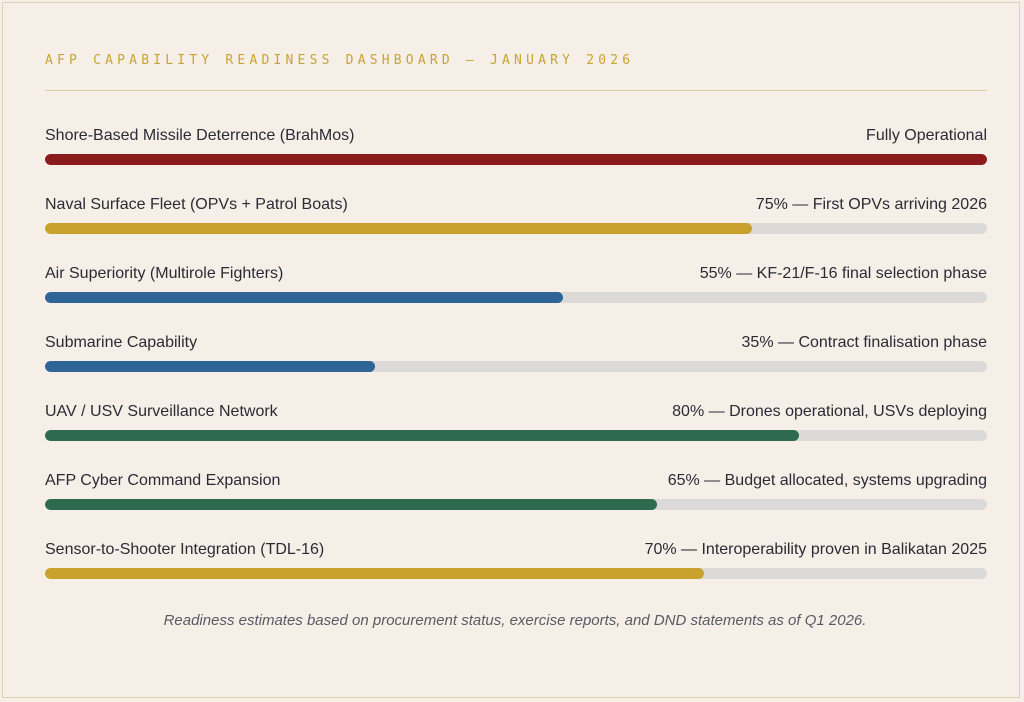  Describe the element at coordinates (163, 480) in the screenshot. I see `capability-label: AFP Cyber Command Expansion` at that location.